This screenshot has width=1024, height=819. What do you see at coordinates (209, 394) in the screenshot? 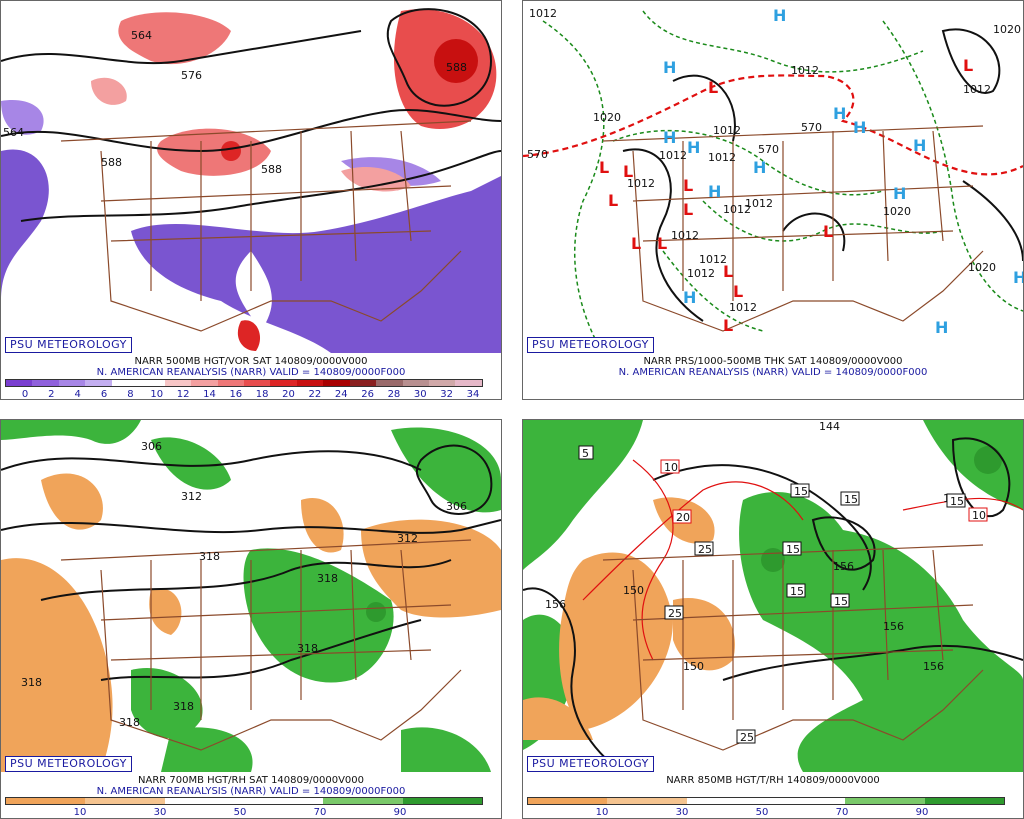
I see `scale-tick-label: 14` at bounding box center [209, 394].